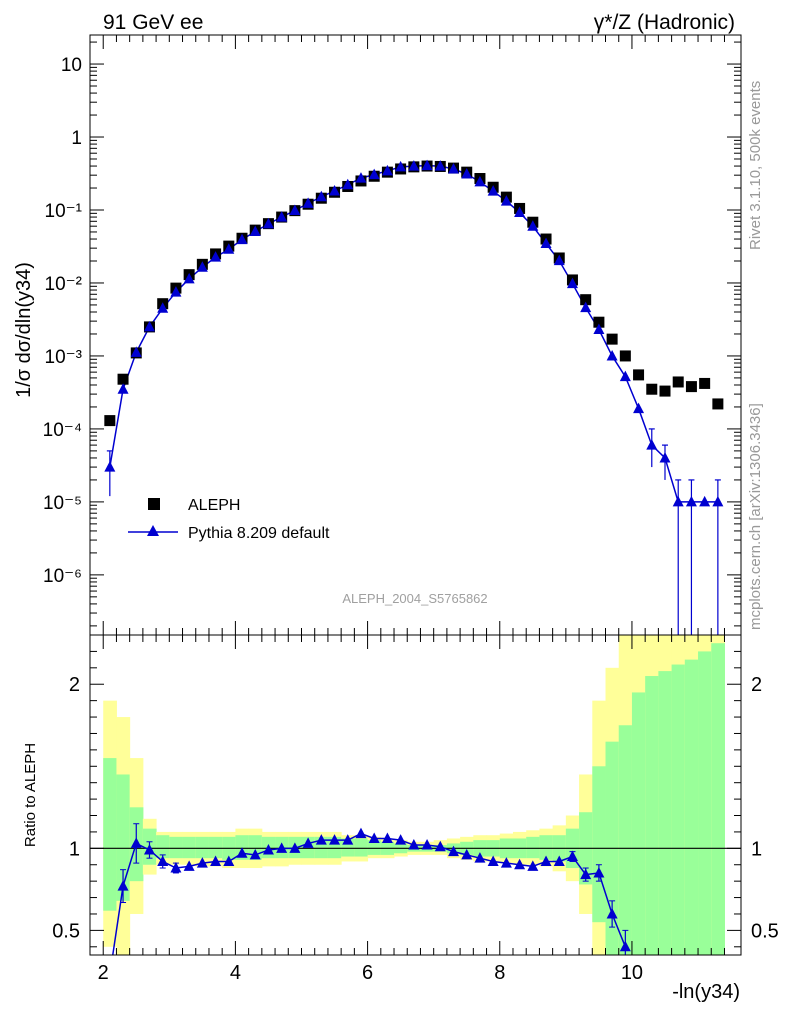 This screenshot has width=786, height=1024. I want to click on main-ytick-label: 10⁻¹, so click(64, 211).